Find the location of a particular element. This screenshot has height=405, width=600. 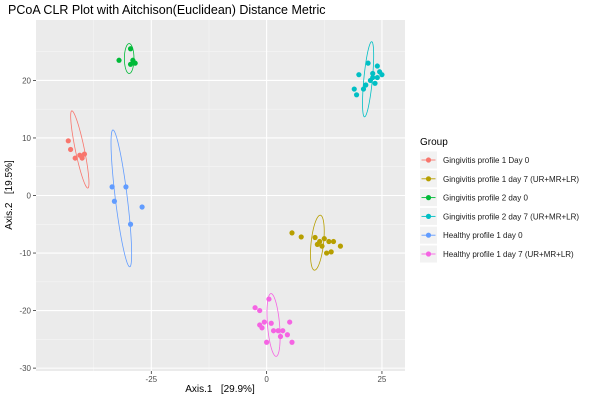

legend-item-label: Healthy profile 1 day 0 is located at coordinates (483, 235).